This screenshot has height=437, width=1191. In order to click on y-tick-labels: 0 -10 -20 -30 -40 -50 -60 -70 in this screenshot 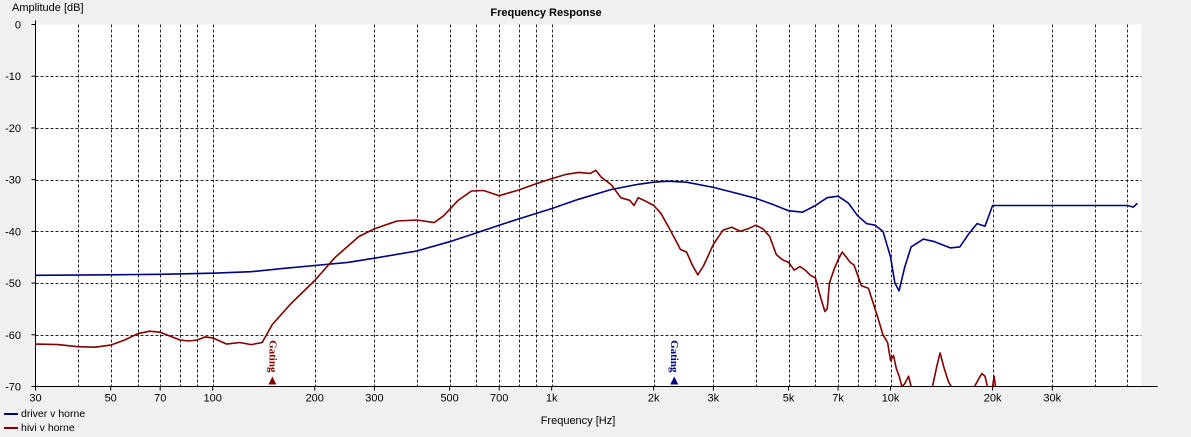, I will do `click(20, 207)`.